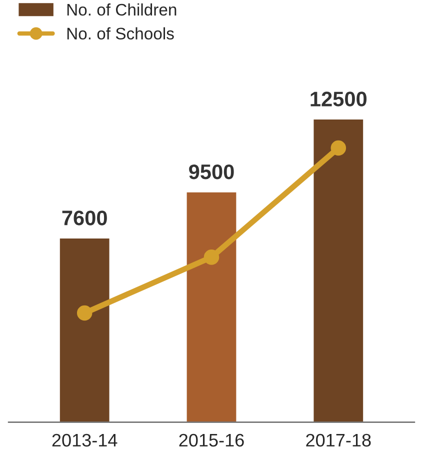  I want to click on x-tick-label: 2017-18, so click(338, 440).